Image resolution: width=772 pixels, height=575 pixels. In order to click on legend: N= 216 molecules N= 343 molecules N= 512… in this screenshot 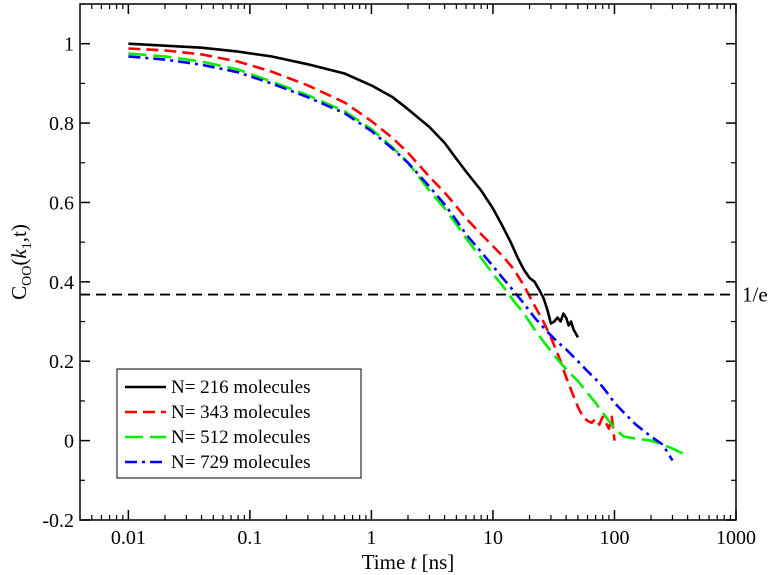, I will do `click(239, 423)`.